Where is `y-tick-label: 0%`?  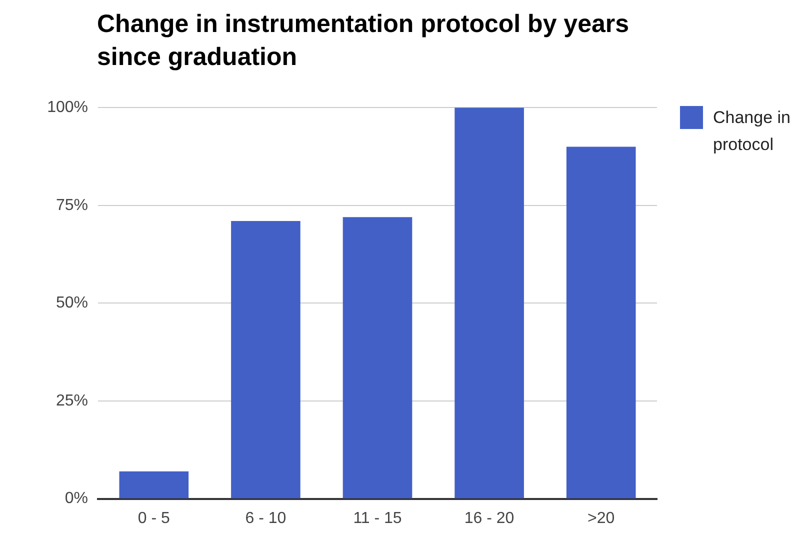
y-tick-label: 0% is located at coordinates (76, 499).